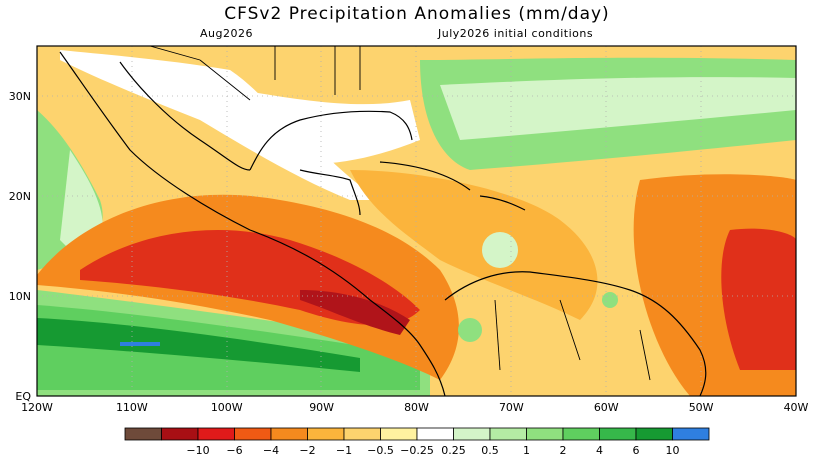  I want to click on colorbar-label: −2, so click(307, 450).